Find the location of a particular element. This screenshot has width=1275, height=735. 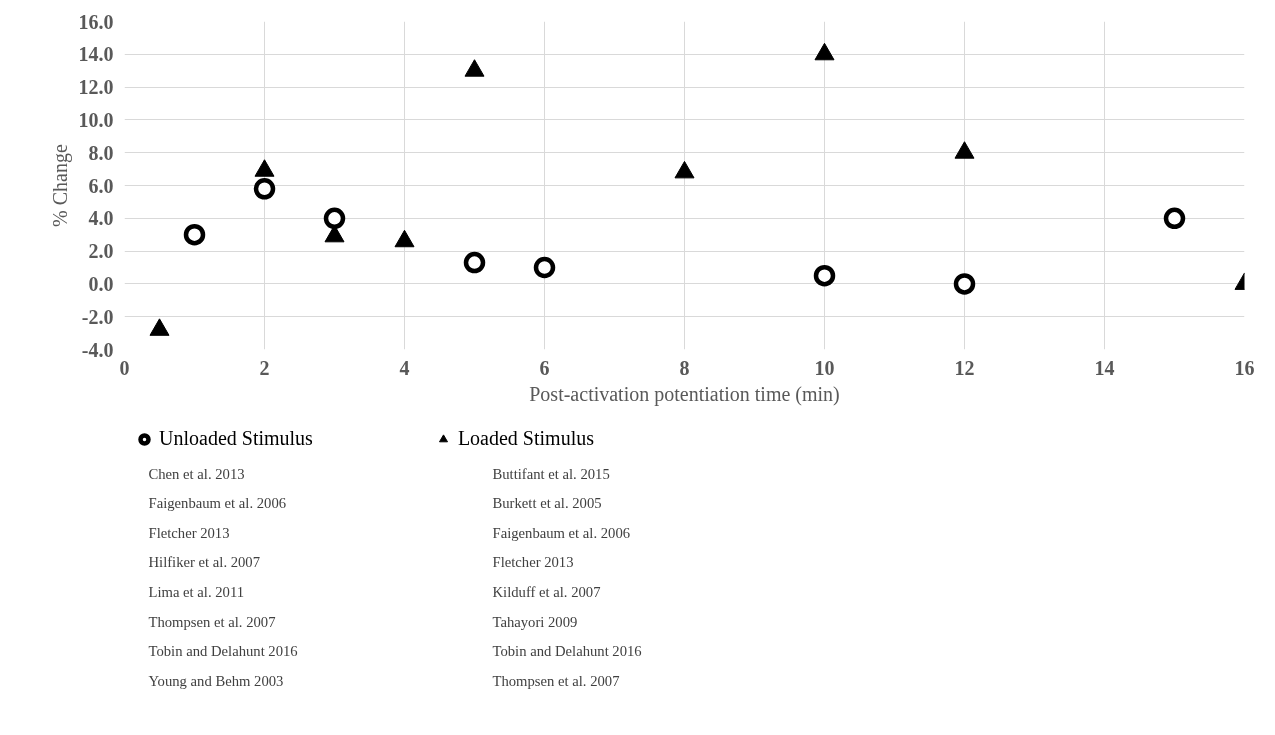

x-tick-label: 8 is located at coordinates (684, 367).